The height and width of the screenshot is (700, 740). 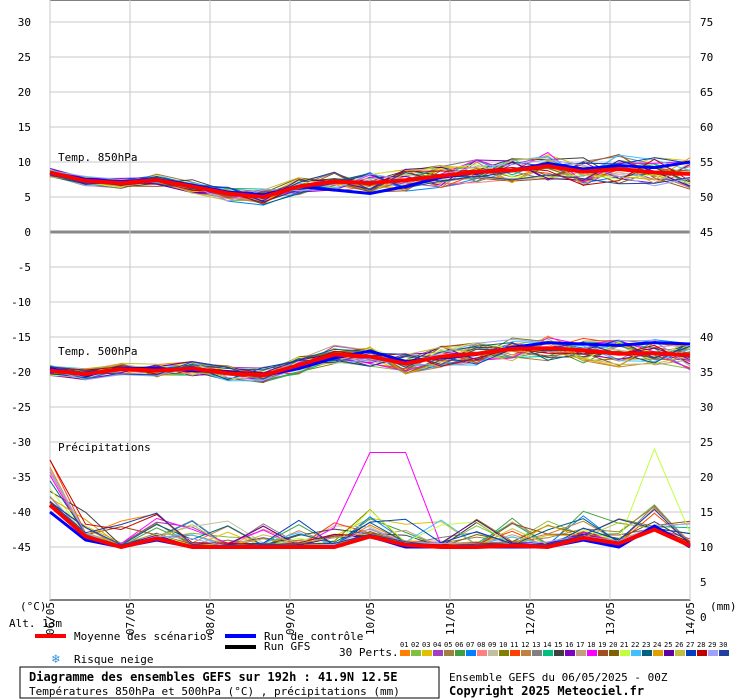 I want to click on legend-gfs-label: Run GFS, so click(x=287, y=646).